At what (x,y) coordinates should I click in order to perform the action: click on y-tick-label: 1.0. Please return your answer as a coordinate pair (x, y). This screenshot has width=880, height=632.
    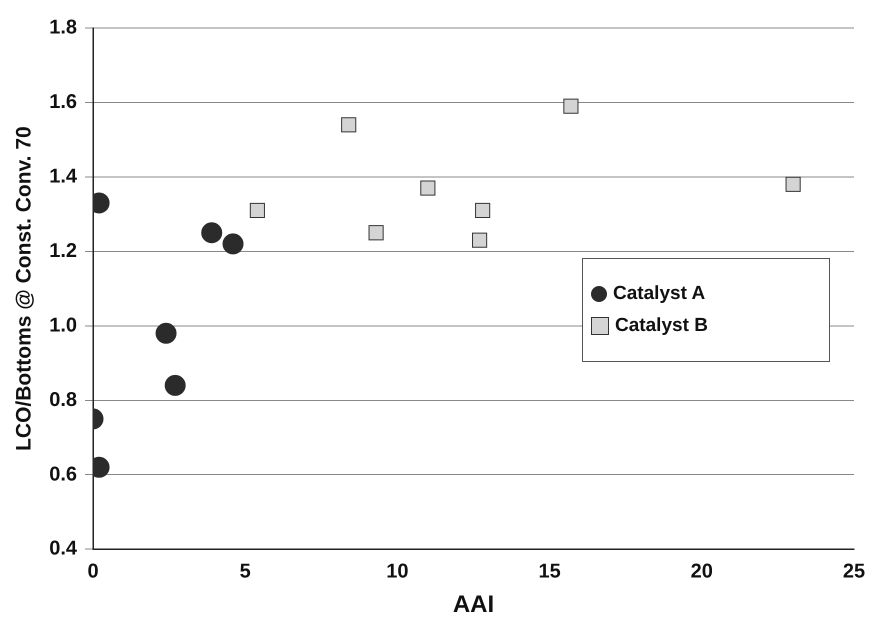
    Looking at the image, I should click on (63, 325).